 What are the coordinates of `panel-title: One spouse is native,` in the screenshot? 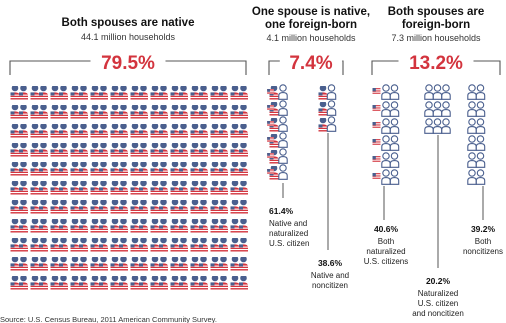 It's located at (311, 12).